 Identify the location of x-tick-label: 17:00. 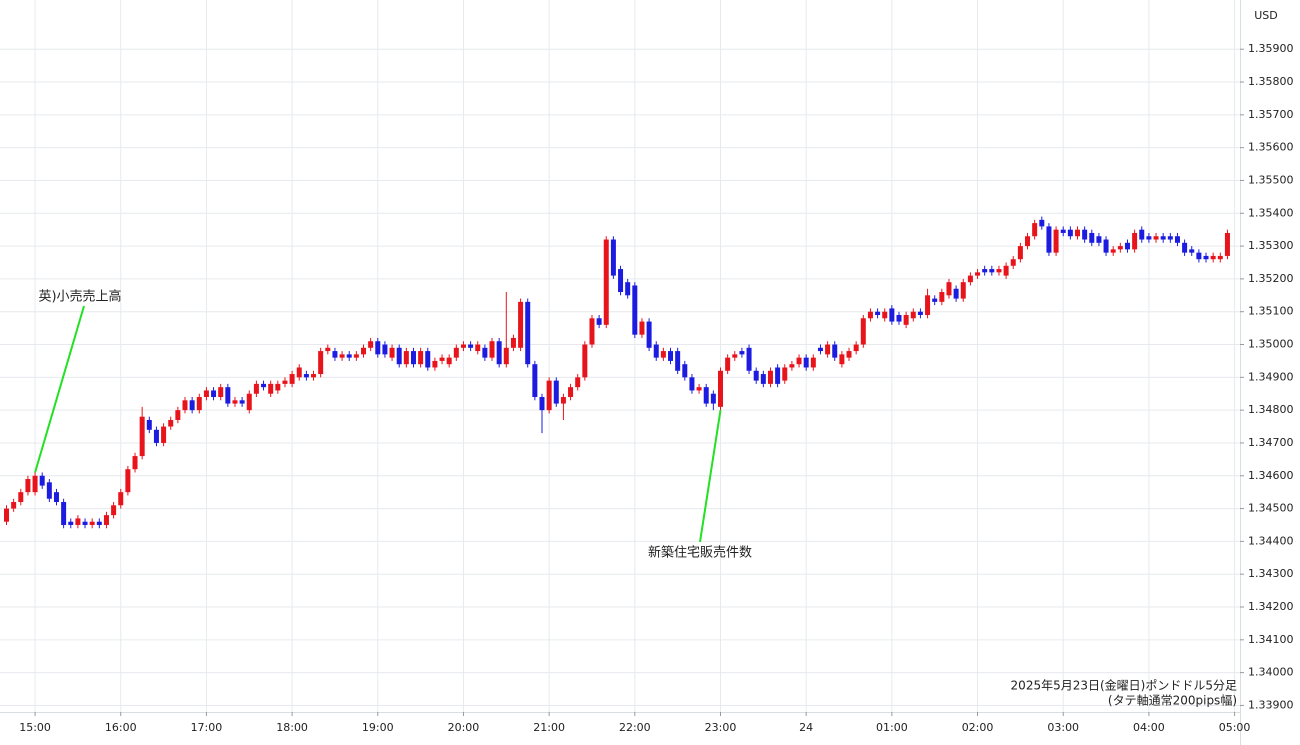
(207, 727).